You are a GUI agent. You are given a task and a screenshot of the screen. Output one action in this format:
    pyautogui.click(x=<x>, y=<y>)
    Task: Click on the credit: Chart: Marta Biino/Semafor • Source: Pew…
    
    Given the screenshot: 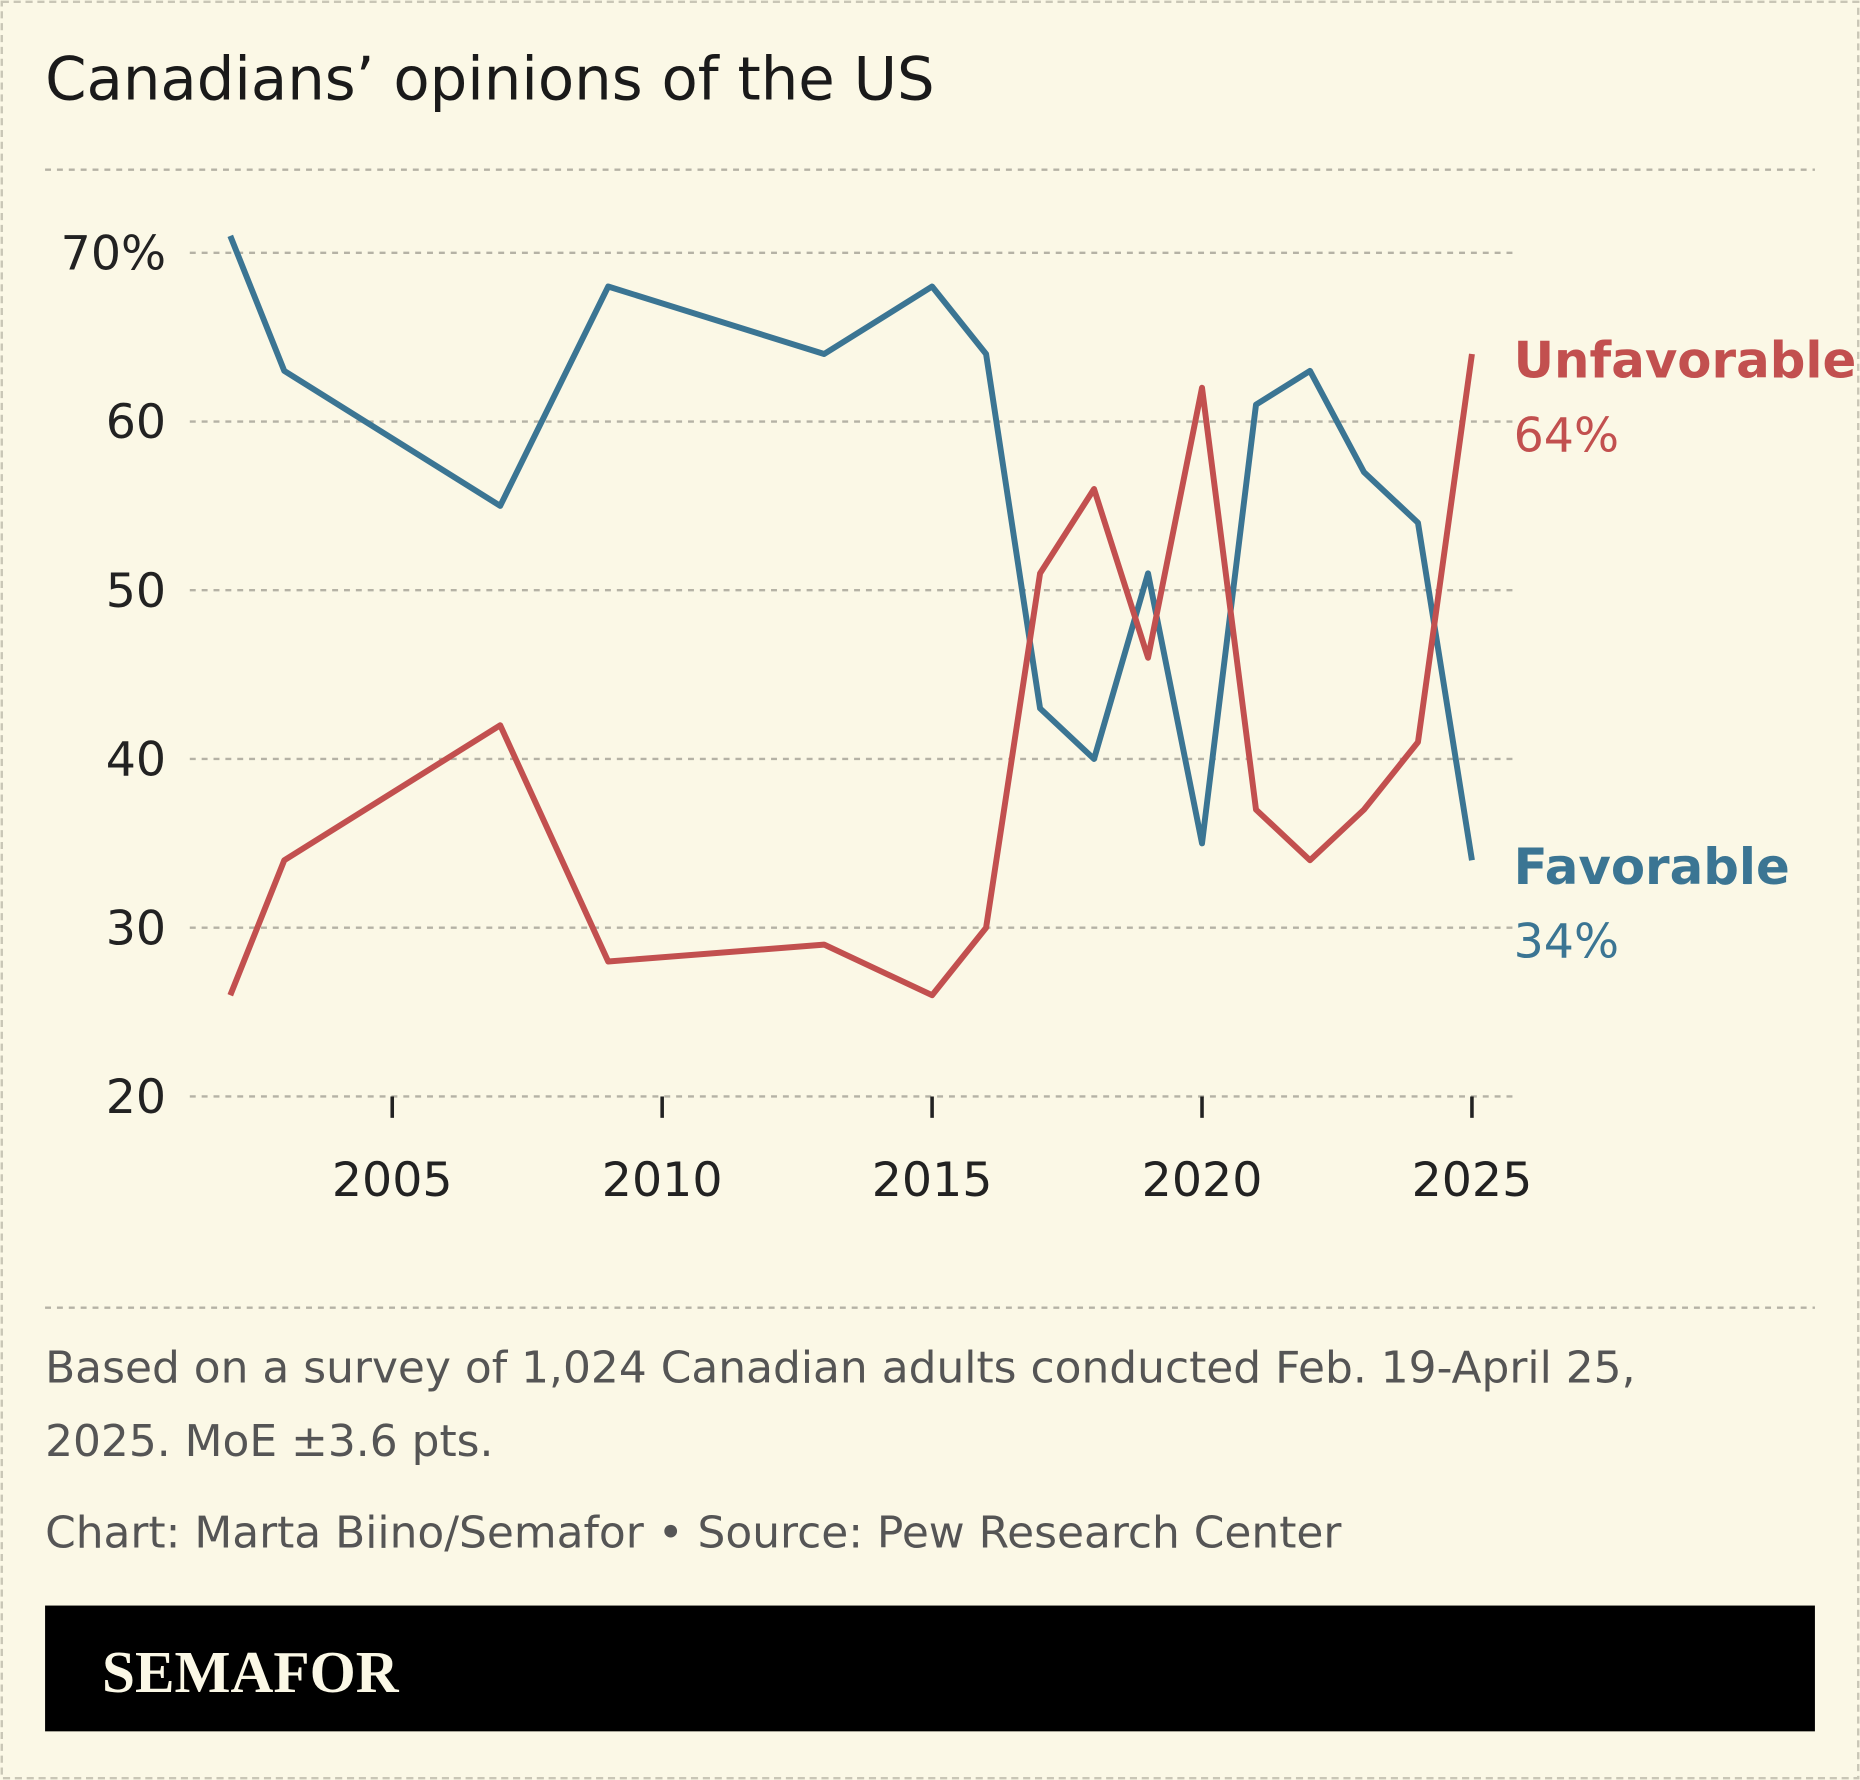 What is the action you would take?
    pyautogui.click(x=693, y=1532)
    